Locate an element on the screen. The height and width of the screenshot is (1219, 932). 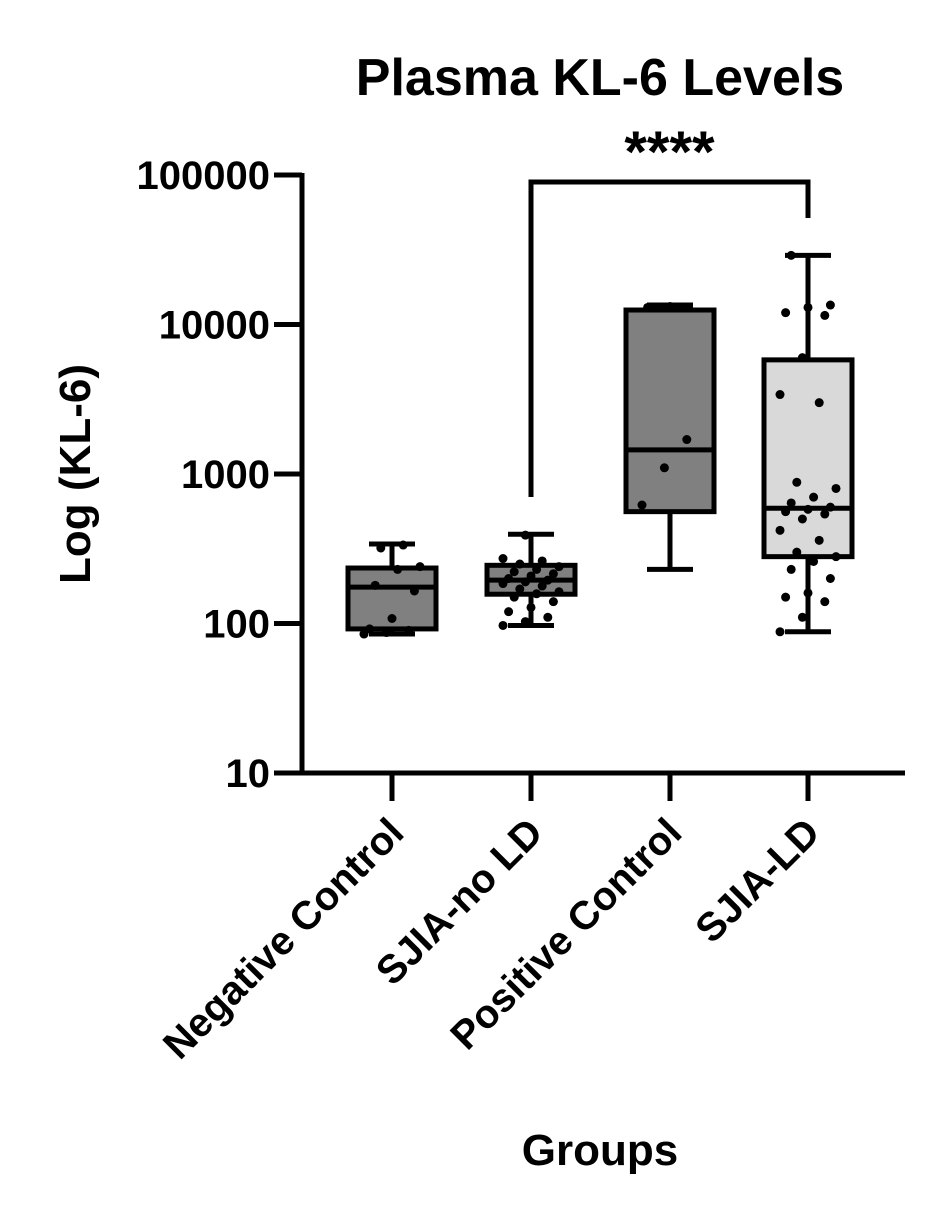
y-tick-label: 10 is located at coordinates (248, 774).